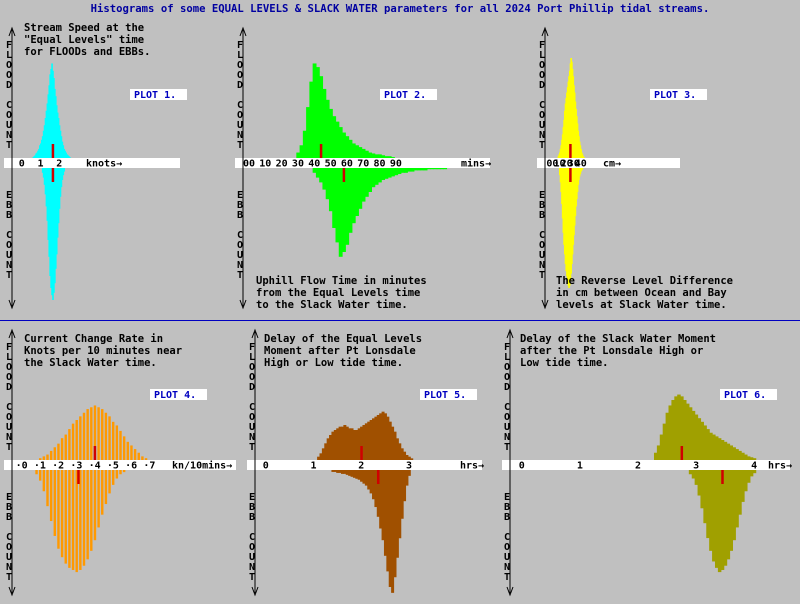 The image size is (800, 604). Describe the element at coordinates (745, 395) in the screenshot. I see `plot-label: PLOT 6.` at that location.